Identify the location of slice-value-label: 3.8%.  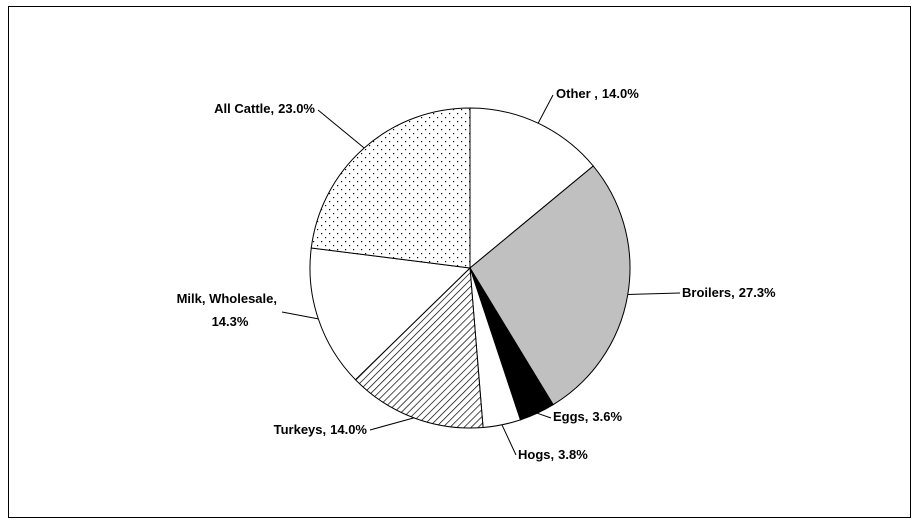
(573, 454).